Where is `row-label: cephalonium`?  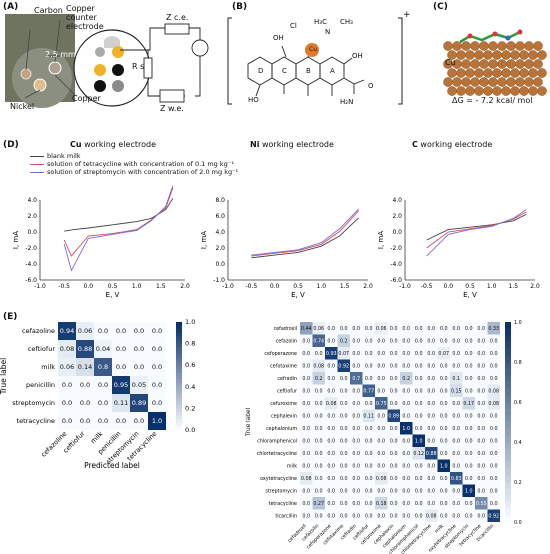
row-label: cephalonium is located at coordinates (281, 429).